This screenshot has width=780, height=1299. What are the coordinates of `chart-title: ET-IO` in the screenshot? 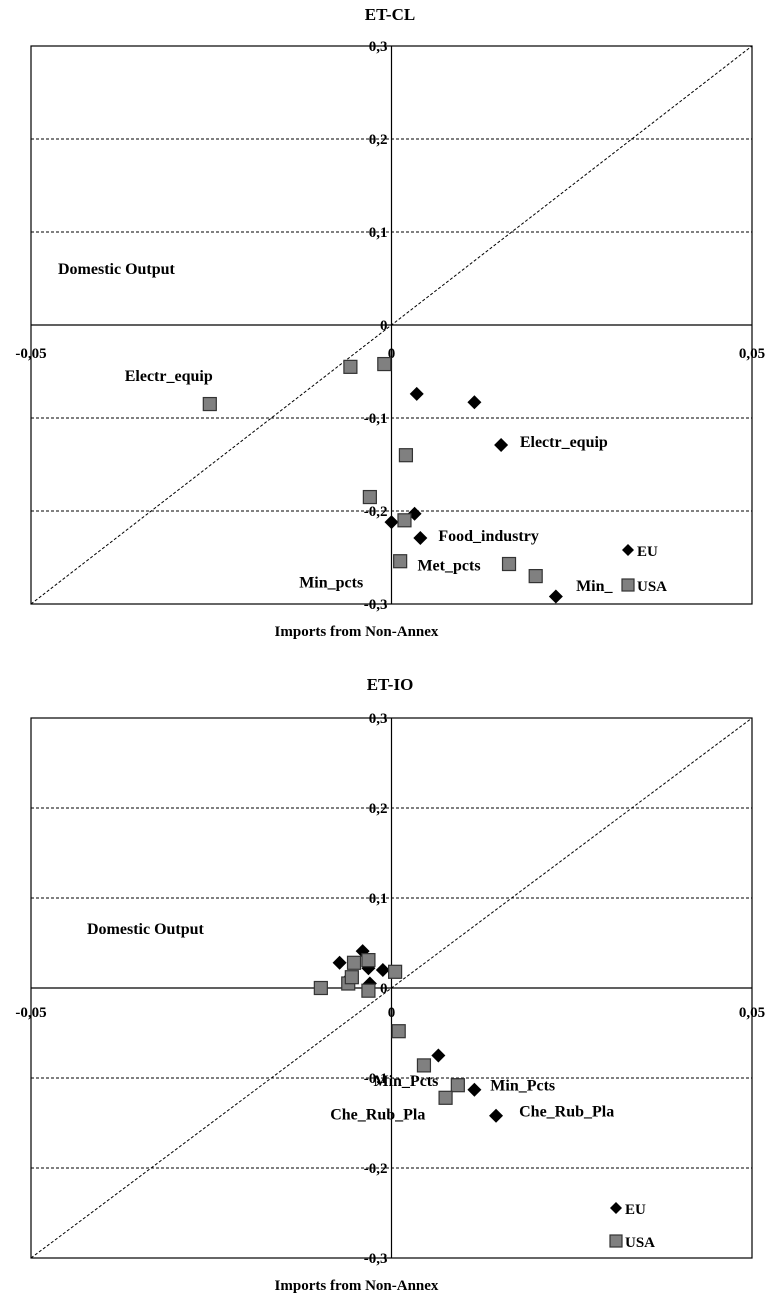 It's located at (390, 684).